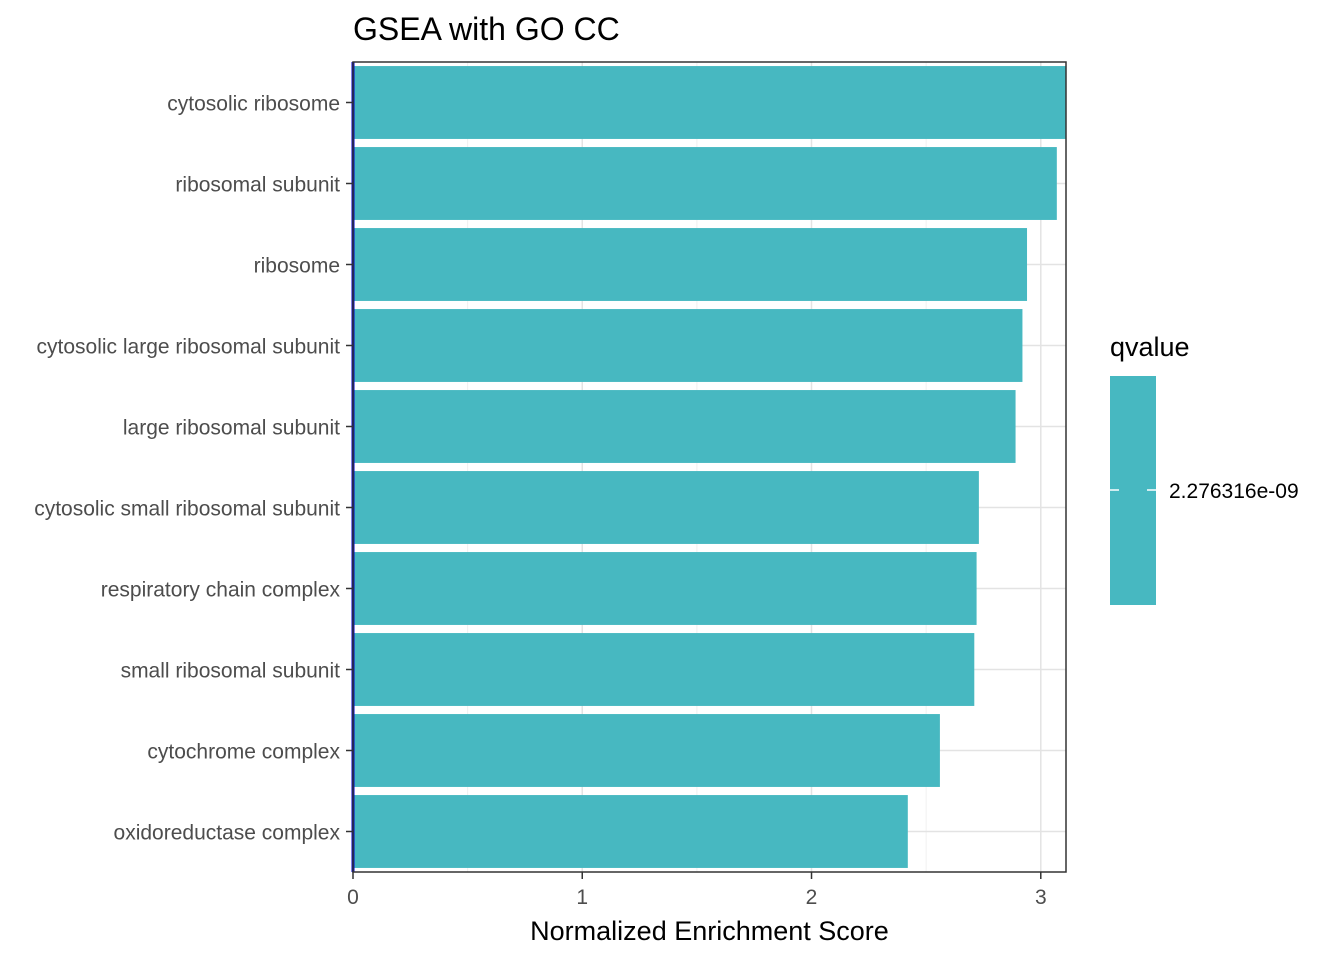  Describe the element at coordinates (1041, 897) in the screenshot. I see `x-tick-label: 3` at that location.